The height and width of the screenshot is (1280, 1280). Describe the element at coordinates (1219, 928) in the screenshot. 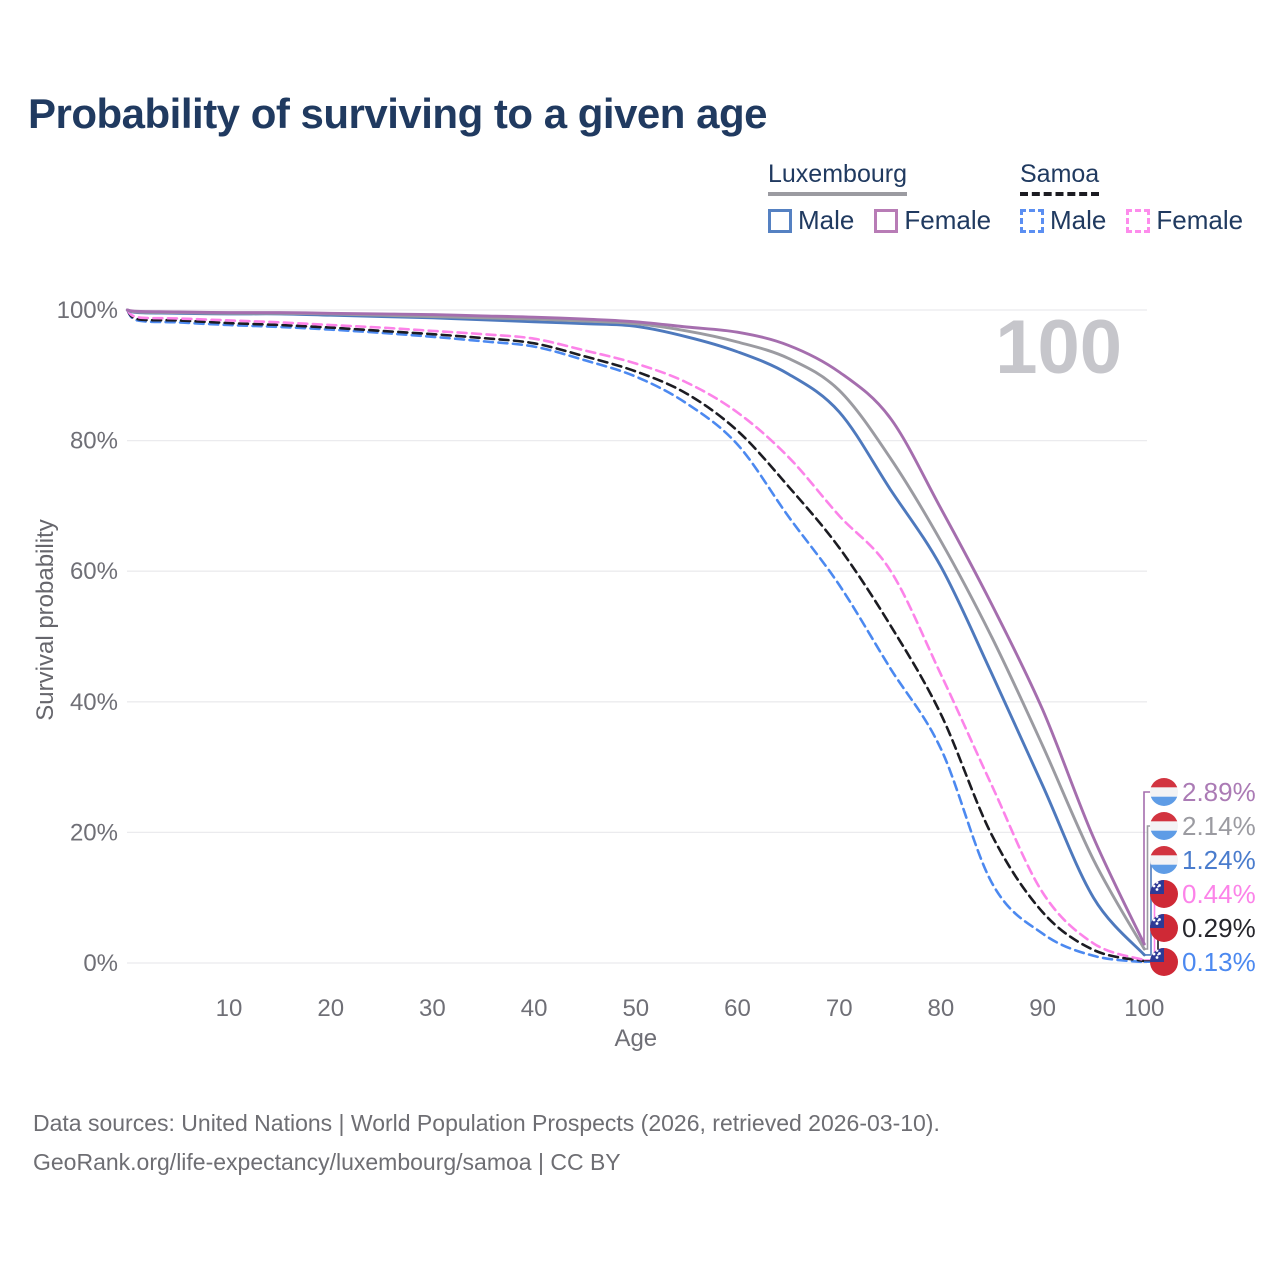

I see `series-end-label: 0.29%` at that location.